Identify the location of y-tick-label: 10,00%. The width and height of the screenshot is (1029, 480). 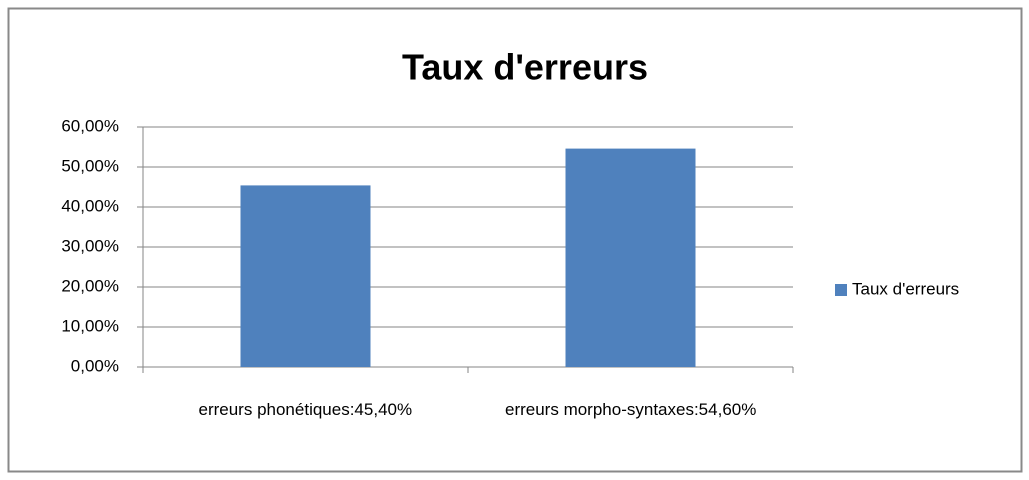
(90, 325).